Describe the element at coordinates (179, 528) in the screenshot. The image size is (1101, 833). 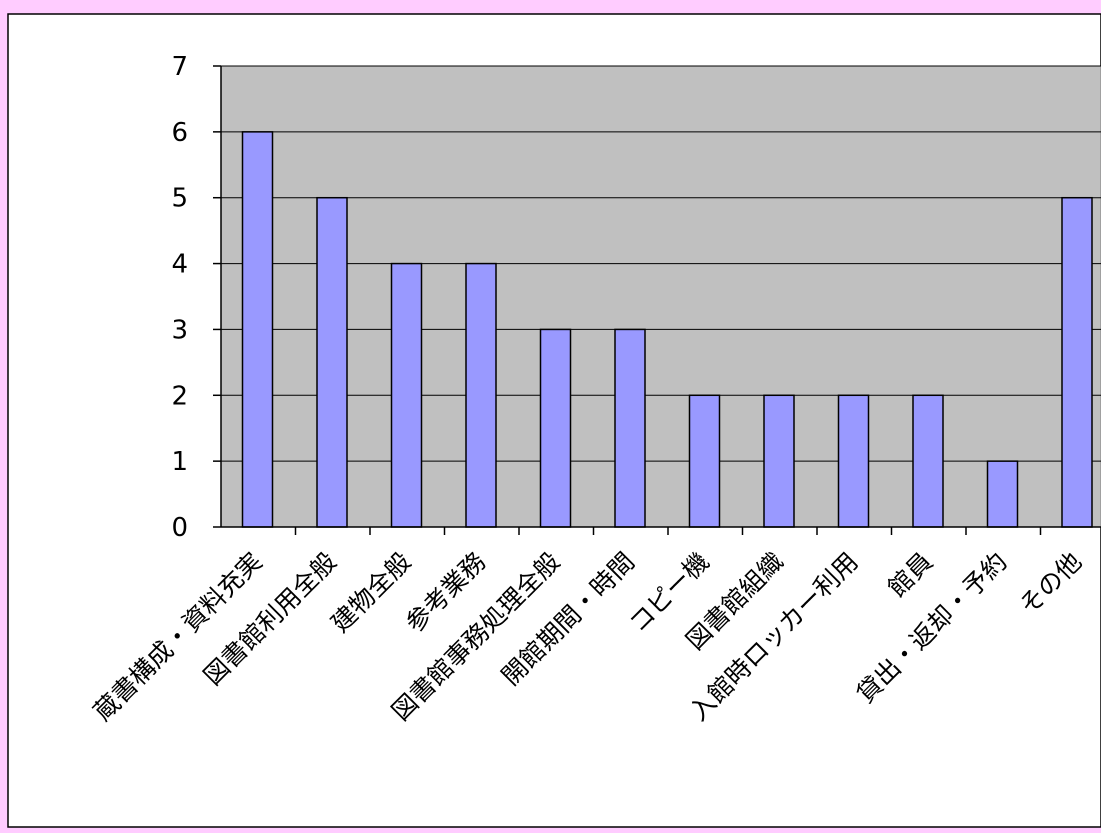
I see `y-tick-label: 0` at that location.